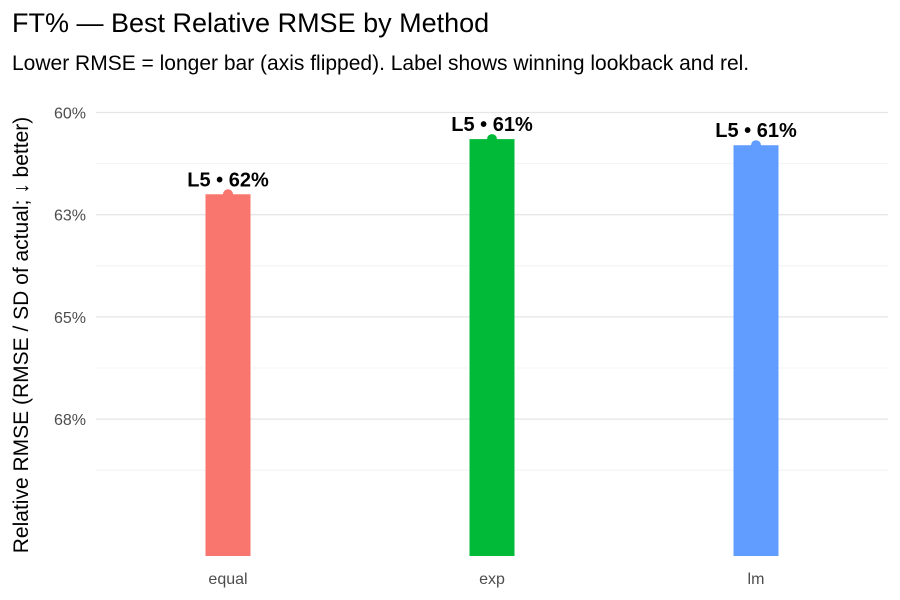 The width and height of the screenshot is (900, 600). I want to click on bar-exp, so click(492, 347).